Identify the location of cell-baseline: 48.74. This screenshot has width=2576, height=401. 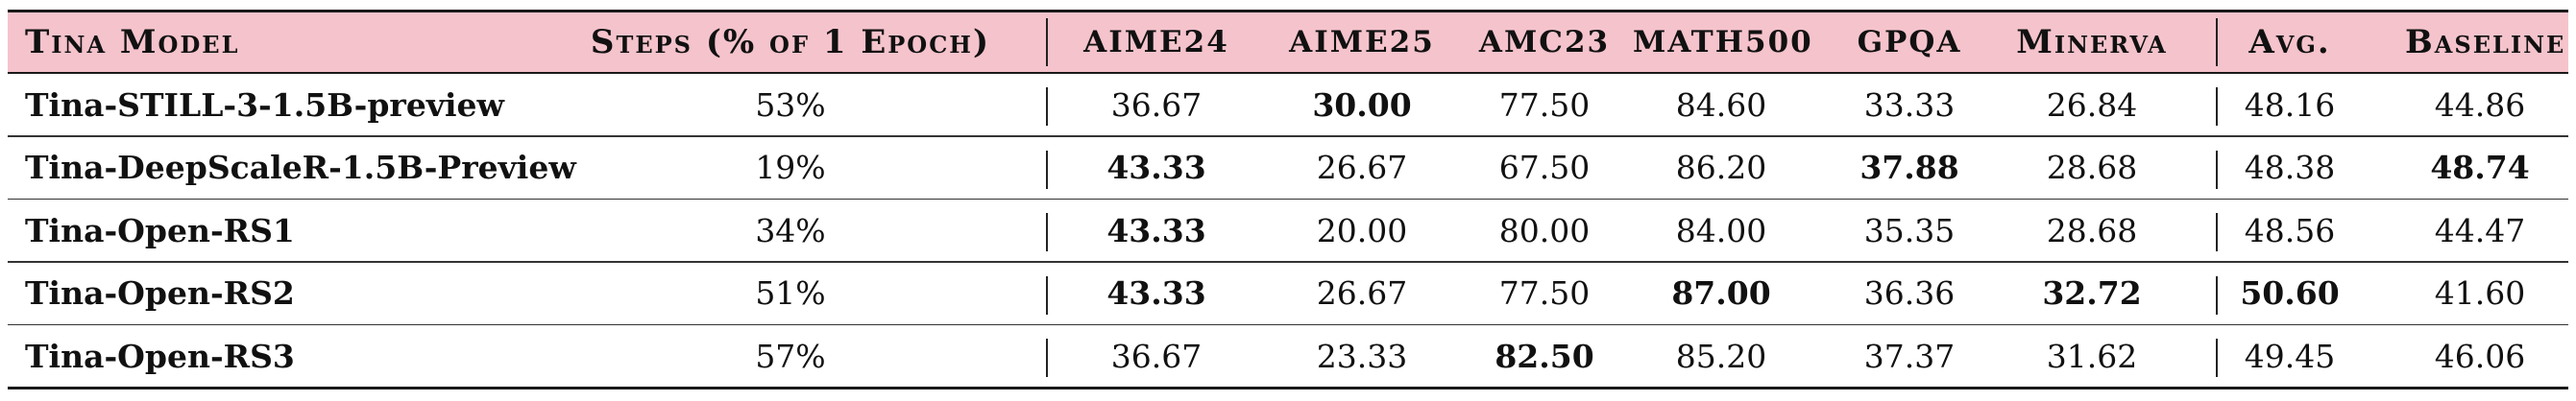
(2480, 167).